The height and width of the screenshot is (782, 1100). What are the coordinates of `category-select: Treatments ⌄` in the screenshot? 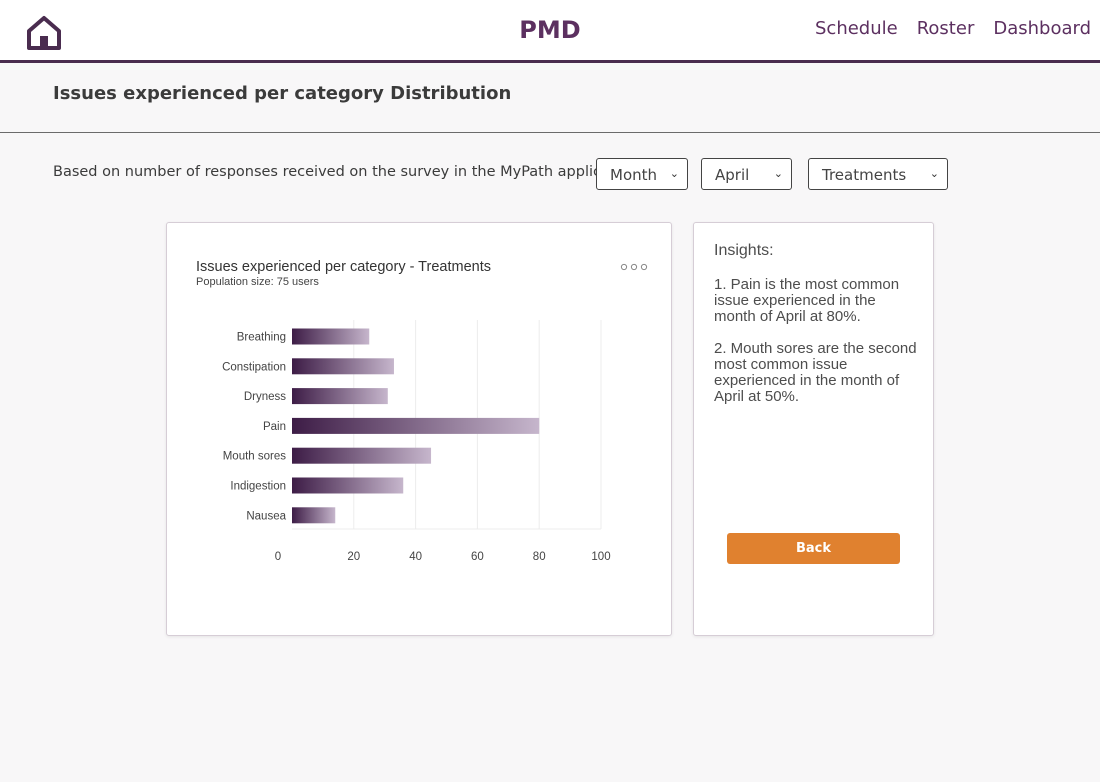 It's located at (878, 174).